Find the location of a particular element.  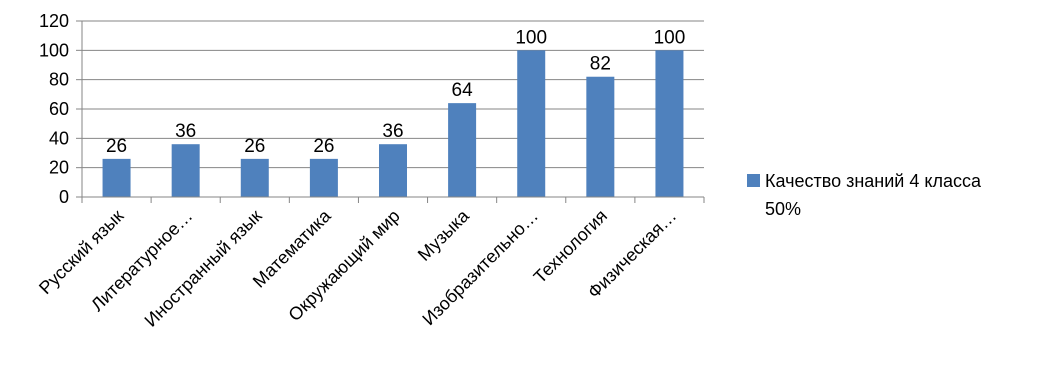

x-axis-tick-label: Музыка is located at coordinates (444, 235).